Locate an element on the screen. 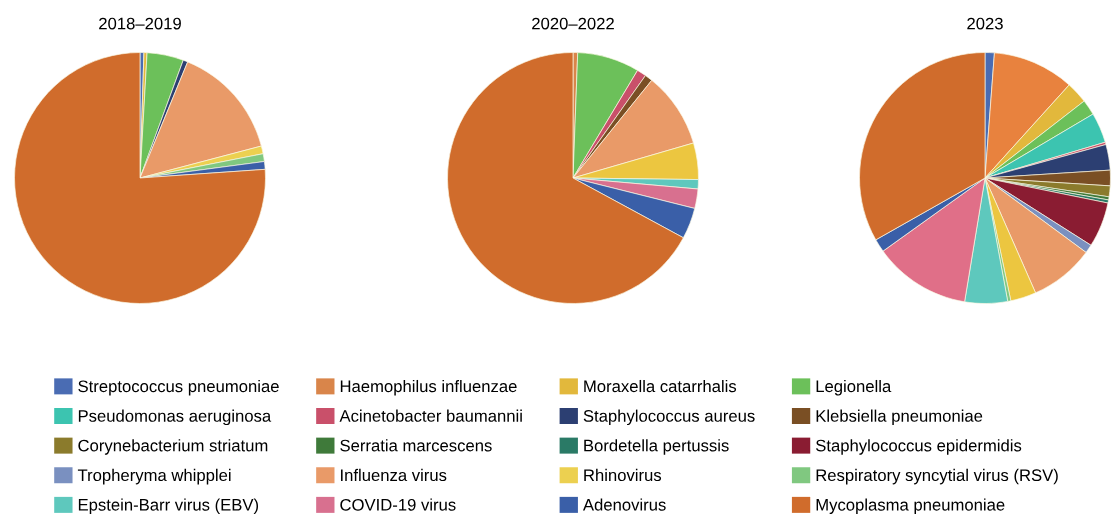 The height and width of the screenshot is (529, 1113). legend-label: Respiratory syncytial virus (RSV) is located at coordinates (937, 476).